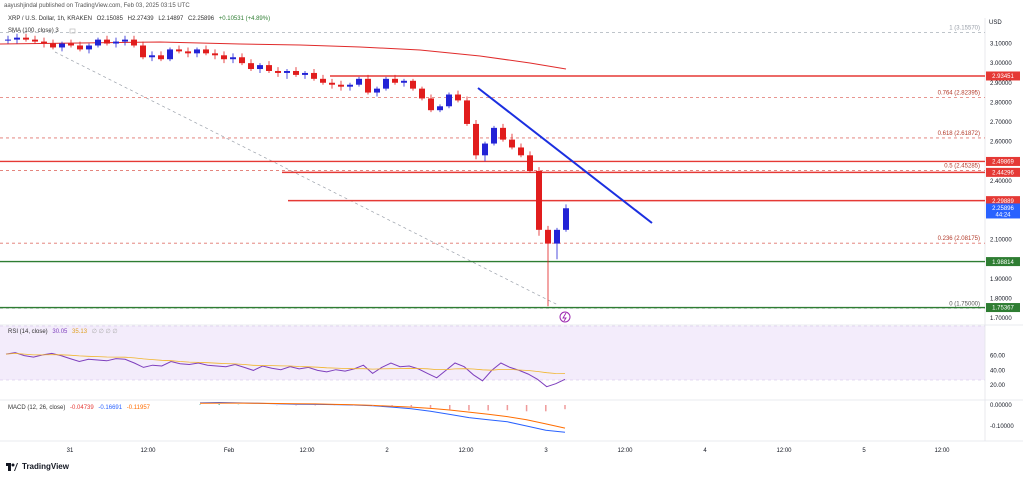 The image size is (1023, 478). I want to click on level-price-label: 2.49869, so click(1003, 163).